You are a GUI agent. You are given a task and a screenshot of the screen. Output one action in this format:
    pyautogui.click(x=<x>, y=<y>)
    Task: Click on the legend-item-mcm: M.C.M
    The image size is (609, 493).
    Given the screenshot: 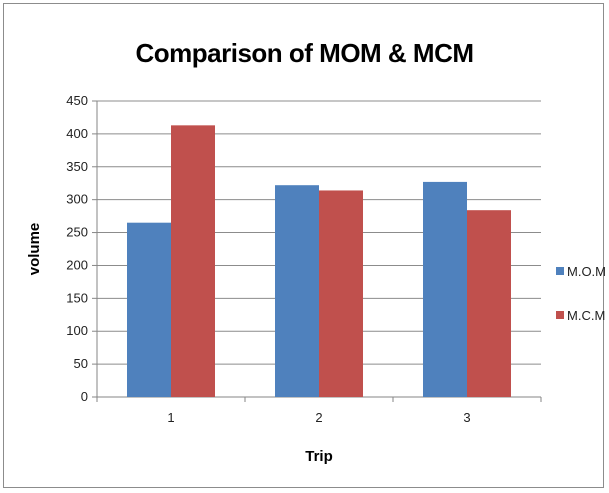 What is the action you would take?
    pyautogui.click(x=581, y=315)
    